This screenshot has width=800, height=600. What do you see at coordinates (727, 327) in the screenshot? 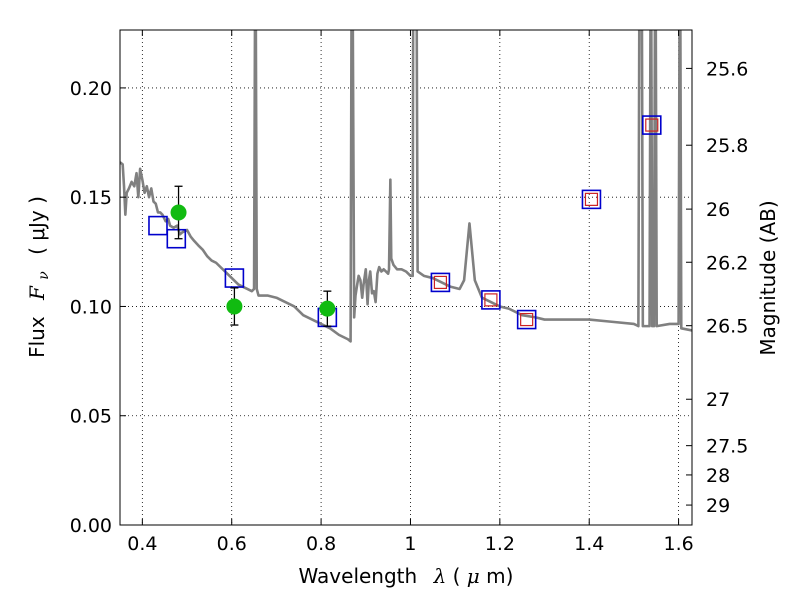
I see `right-tick-label: 26.5` at bounding box center [727, 327].